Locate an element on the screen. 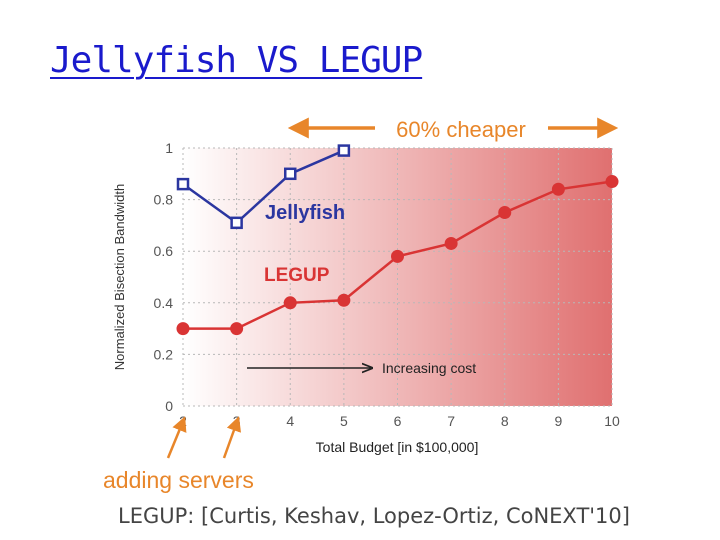  y-axis-label: Normalized Bisection Bandwidth is located at coordinates (119, 277).